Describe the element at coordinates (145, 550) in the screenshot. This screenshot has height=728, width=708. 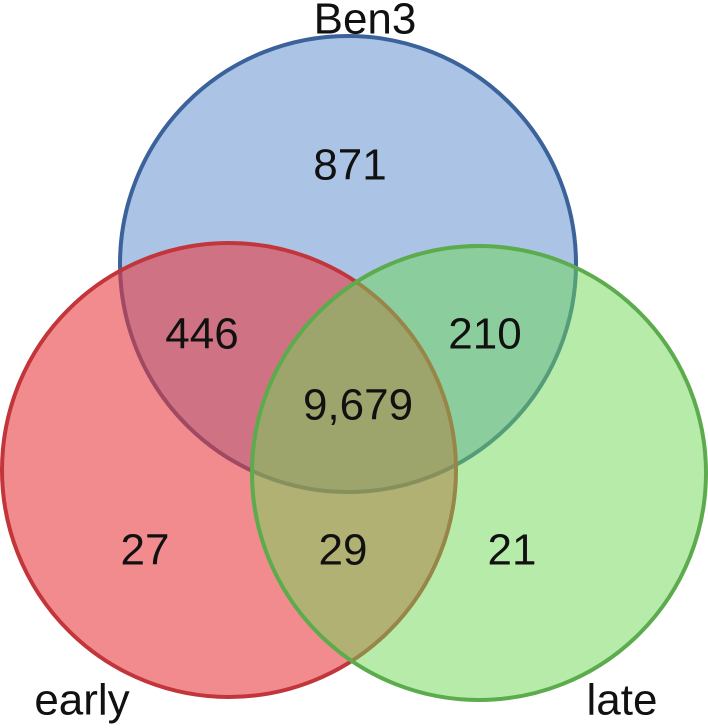
I see `region-count: 27` at that location.